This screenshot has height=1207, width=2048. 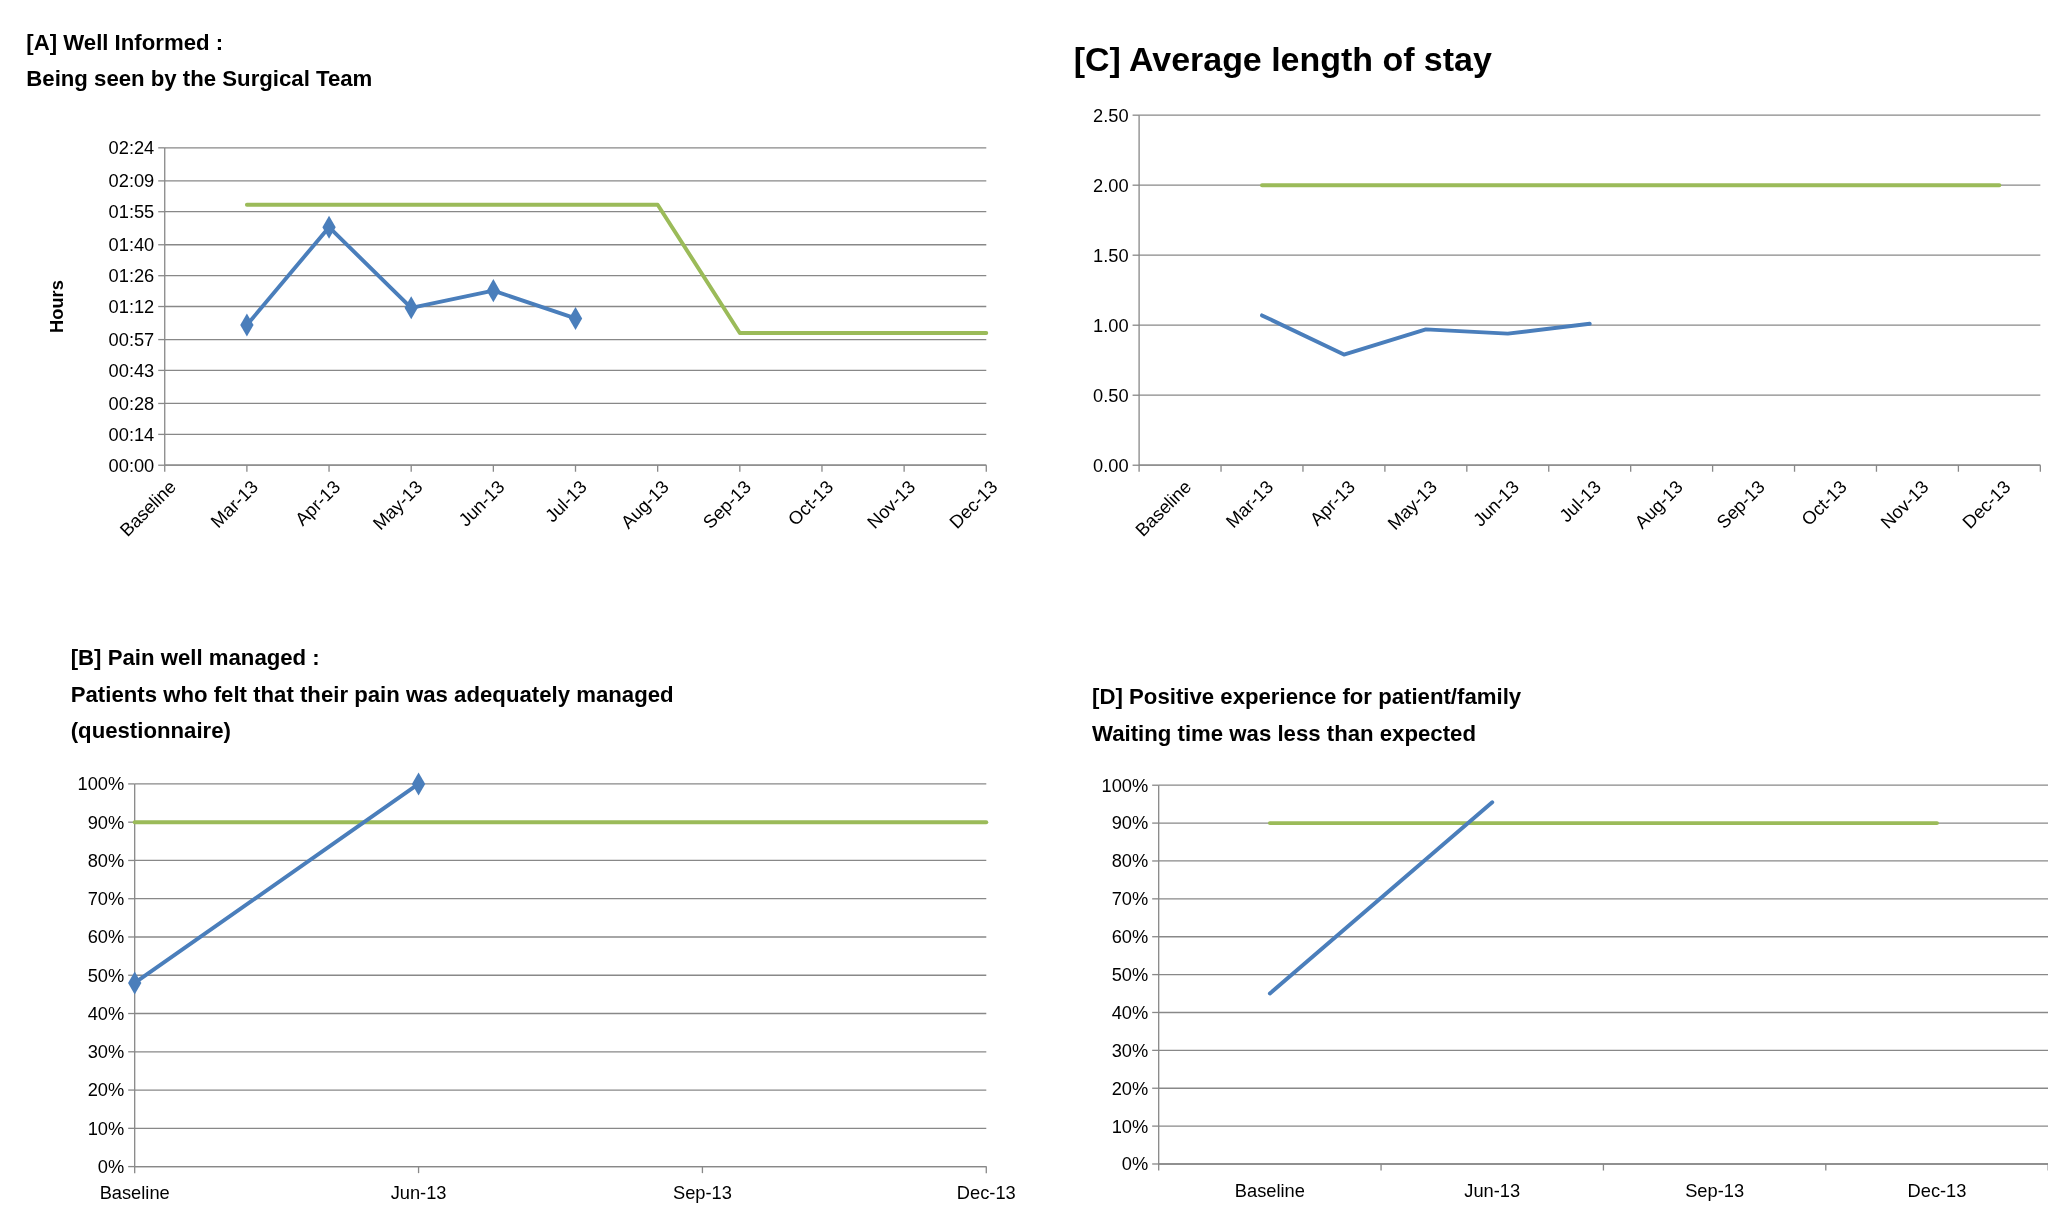 What do you see at coordinates (131, 403) in the screenshot?
I see `y-tick-label: 00:28` at bounding box center [131, 403].